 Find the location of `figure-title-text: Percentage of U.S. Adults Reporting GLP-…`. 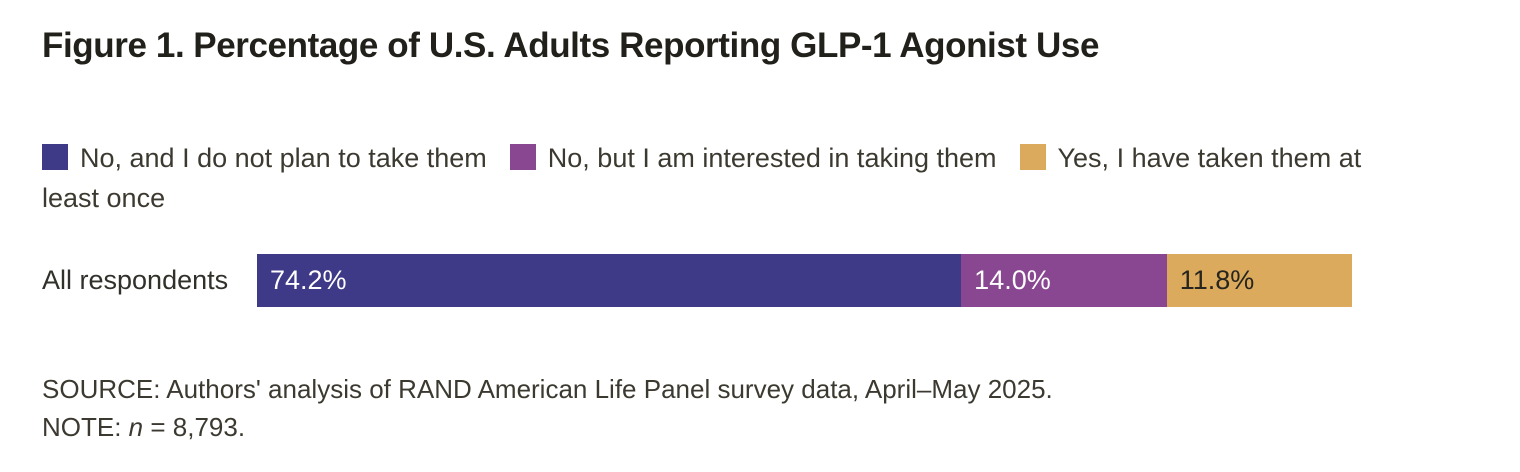

figure-title-text: Percentage of U.S. Adults Reporting GLP-… is located at coordinates (646, 45).